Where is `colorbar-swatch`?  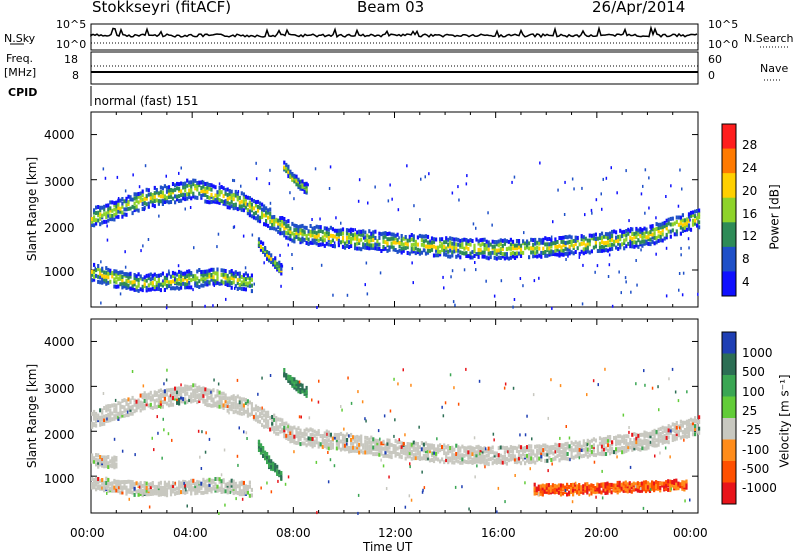
colorbar-swatch is located at coordinates (729, 137).